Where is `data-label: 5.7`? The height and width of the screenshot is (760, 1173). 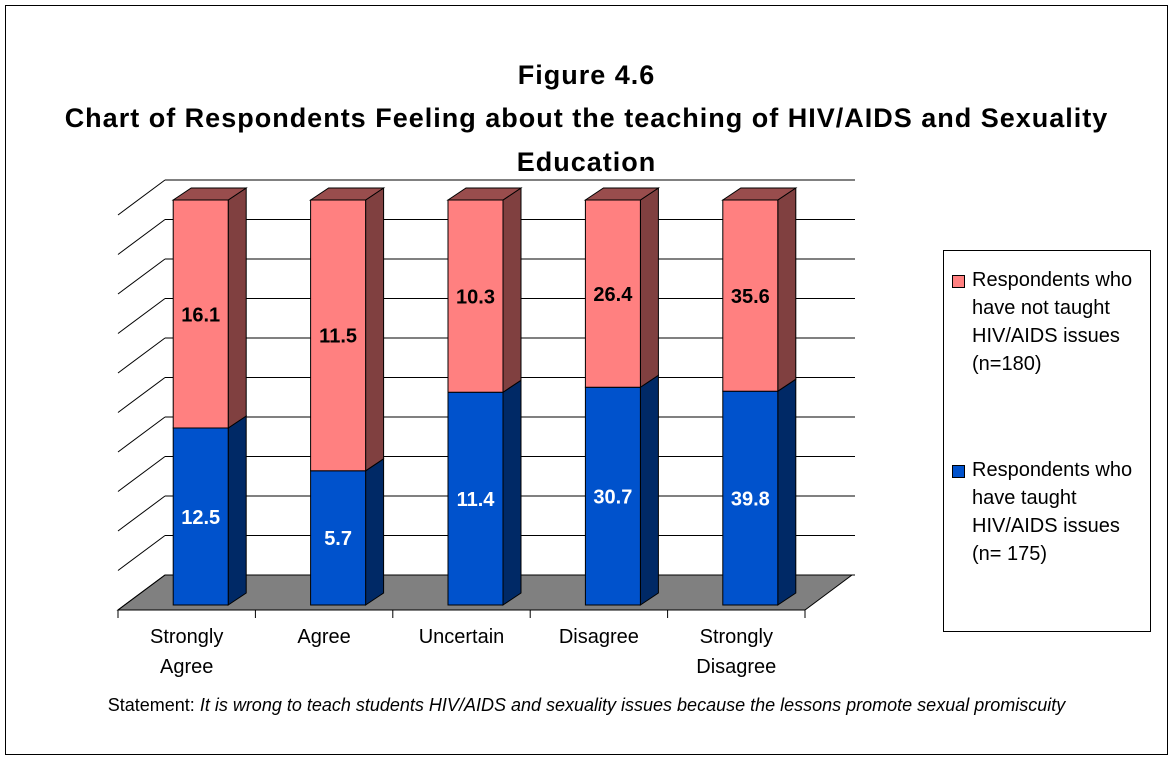 data-label: 5.7 is located at coordinates (338, 539).